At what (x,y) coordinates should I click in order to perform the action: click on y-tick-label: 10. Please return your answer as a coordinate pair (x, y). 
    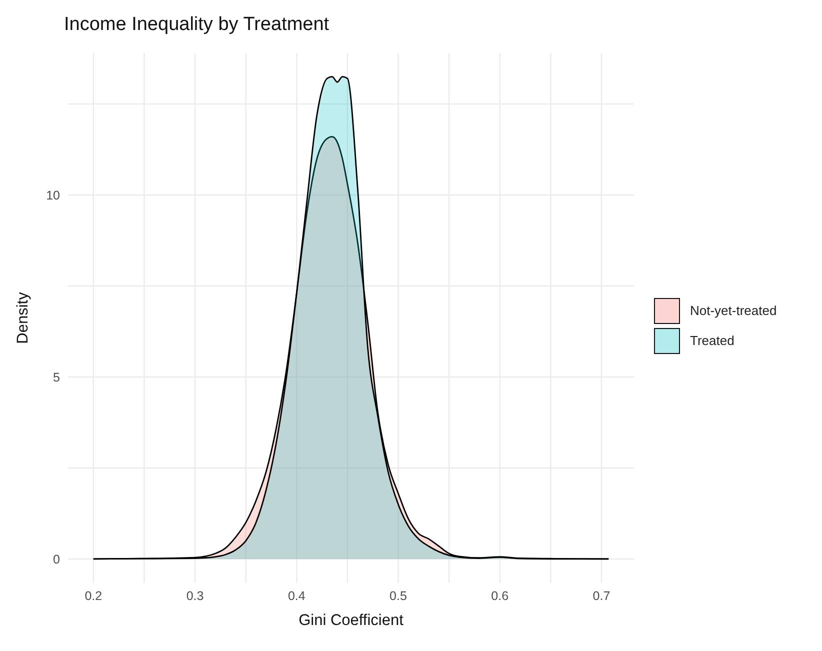
    Looking at the image, I should click on (53, 195).